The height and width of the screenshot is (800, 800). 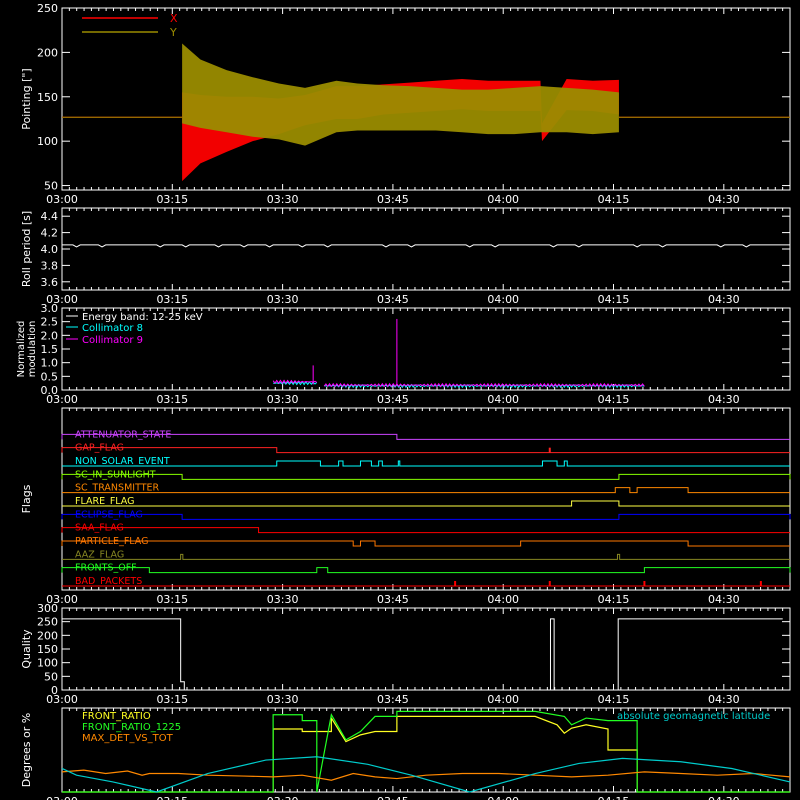 I want to click on y-tick-label: 1.0, so click(x=50, y=363).